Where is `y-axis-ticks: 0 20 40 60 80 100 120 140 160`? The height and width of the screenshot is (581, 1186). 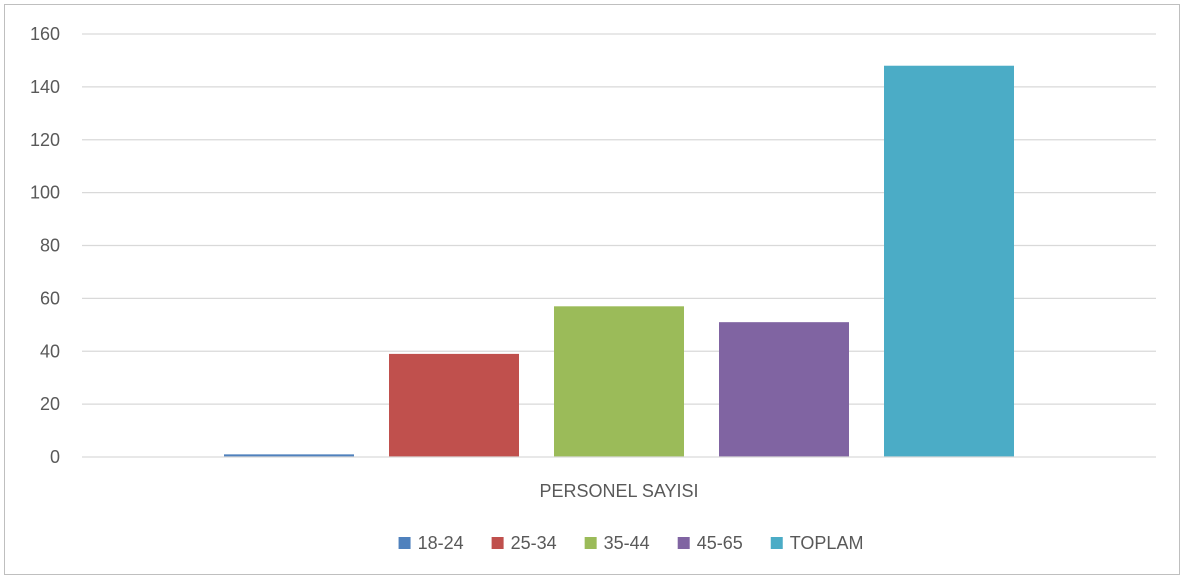 y-axis-ticks: 0 20 40 60 80 100 120 140 160 is located at coordinates (45, 245).